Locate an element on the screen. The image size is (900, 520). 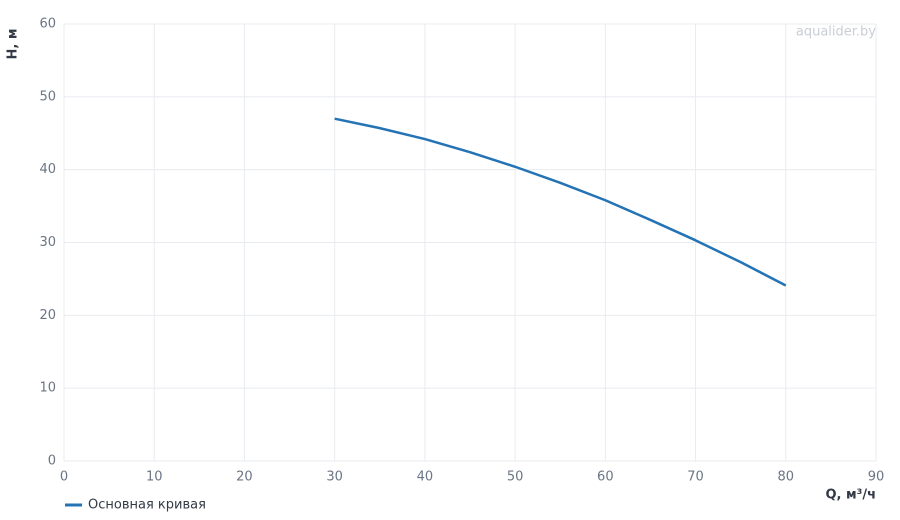
x-tick-label: 80 is located at coordinates (786, 477).